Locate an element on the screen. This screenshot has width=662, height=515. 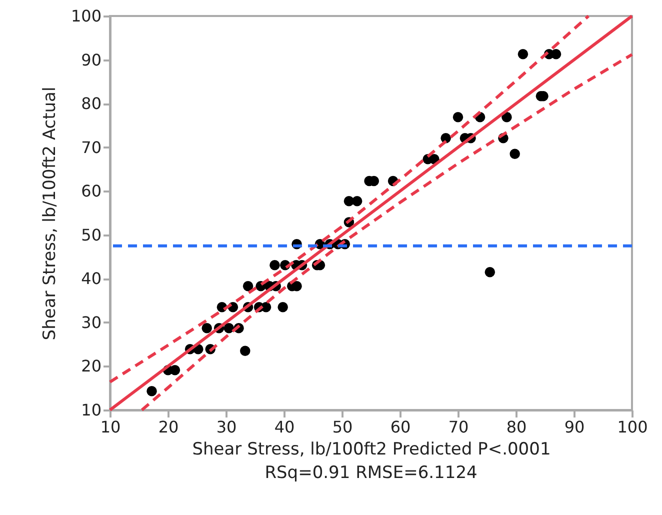
x-tick-label: 90 is located at coordinates (574, 427).